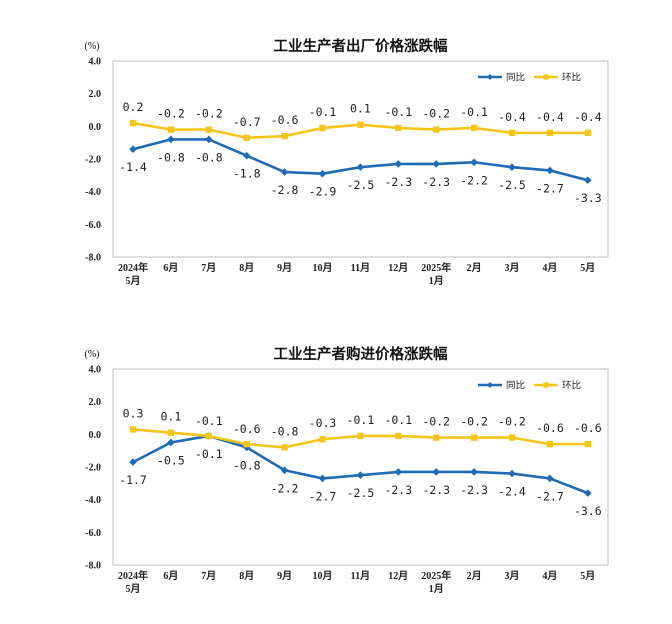 This screenshot has height=624, width=672. I want to click on data-label-yoy: -3.3, so click(588, 198).